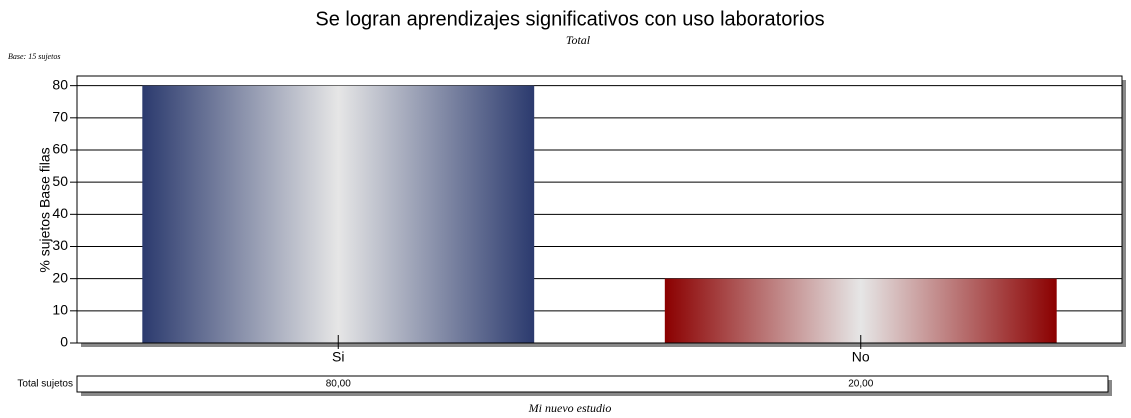 This screenshot has width=1131, height=418. I want to click on table-row, so click(592, 384).